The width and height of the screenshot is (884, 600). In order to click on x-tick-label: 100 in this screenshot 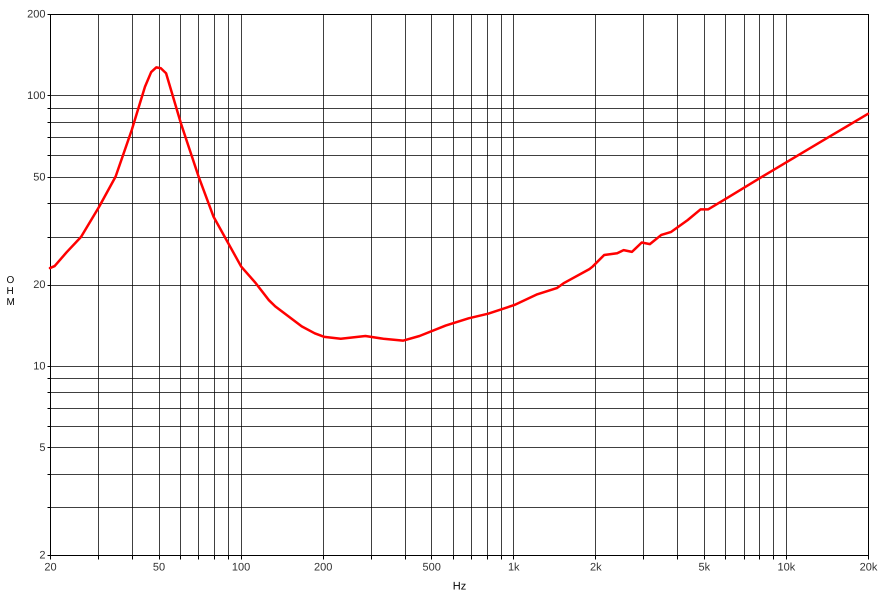, I will do `click(241, 568)`.